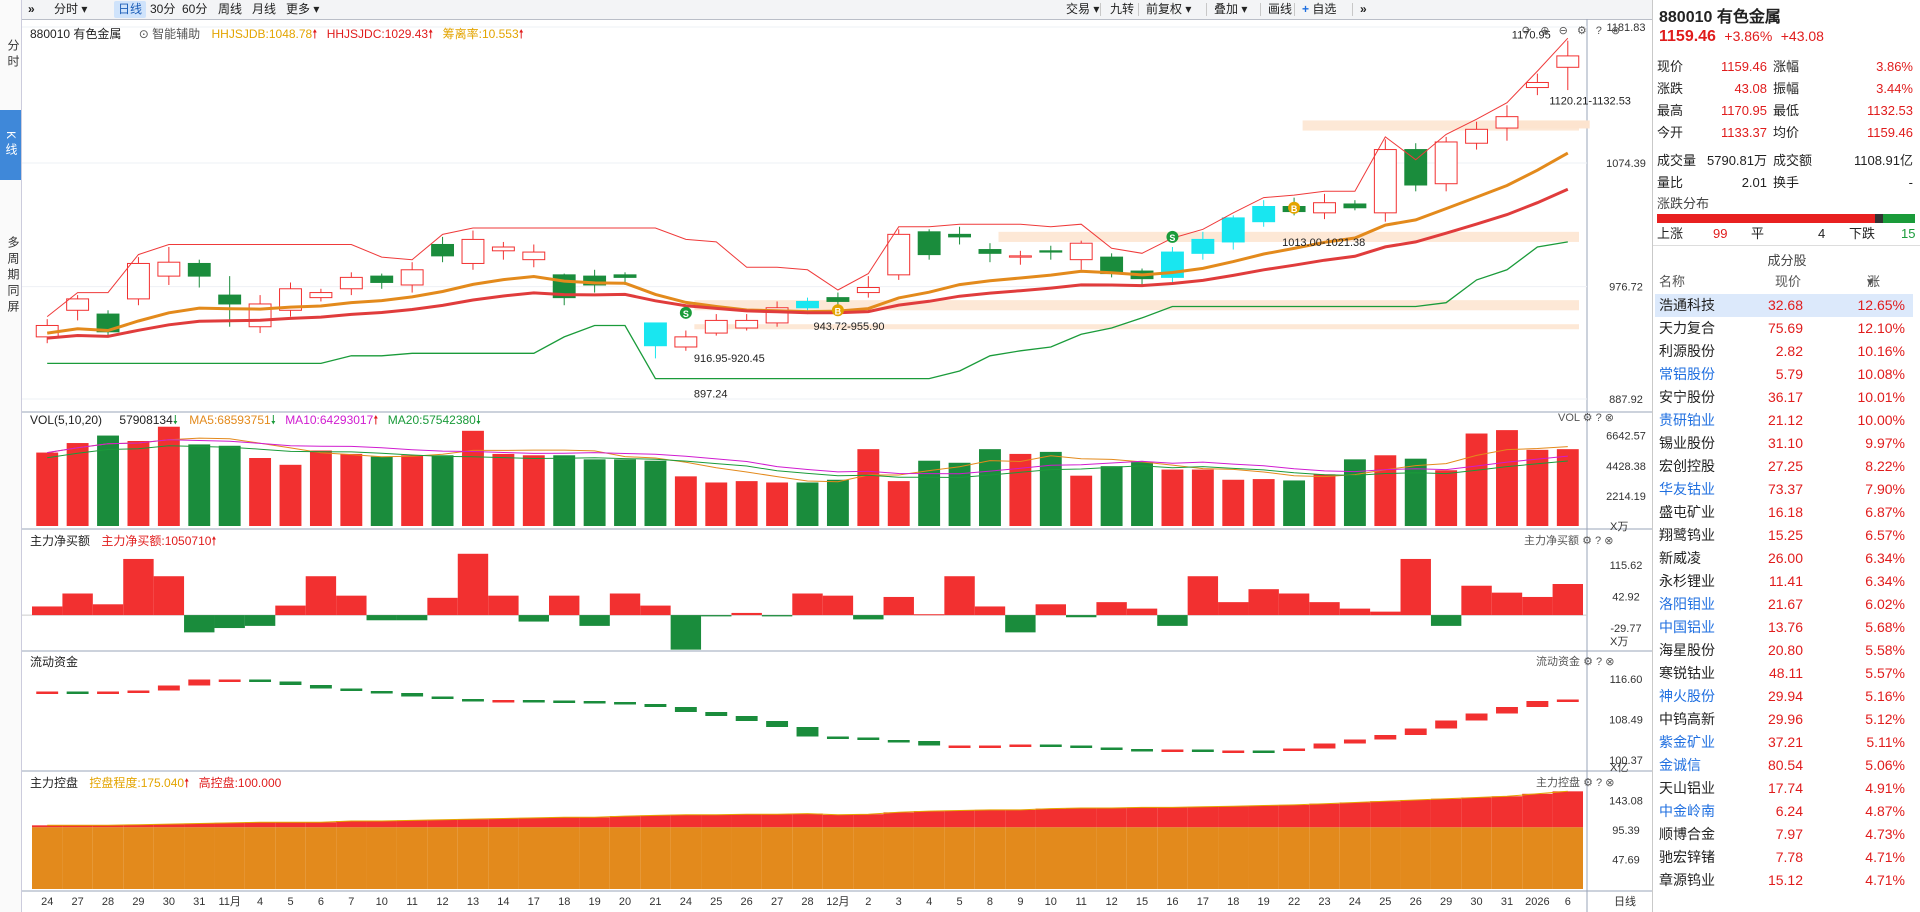 The height and width of the screenshot is (912, 1920). Describe the element at coordinates (1784, 535) in the screenshot. I see `constituent-row: 翔鹭钨业 15.25 6.57%` at that location.